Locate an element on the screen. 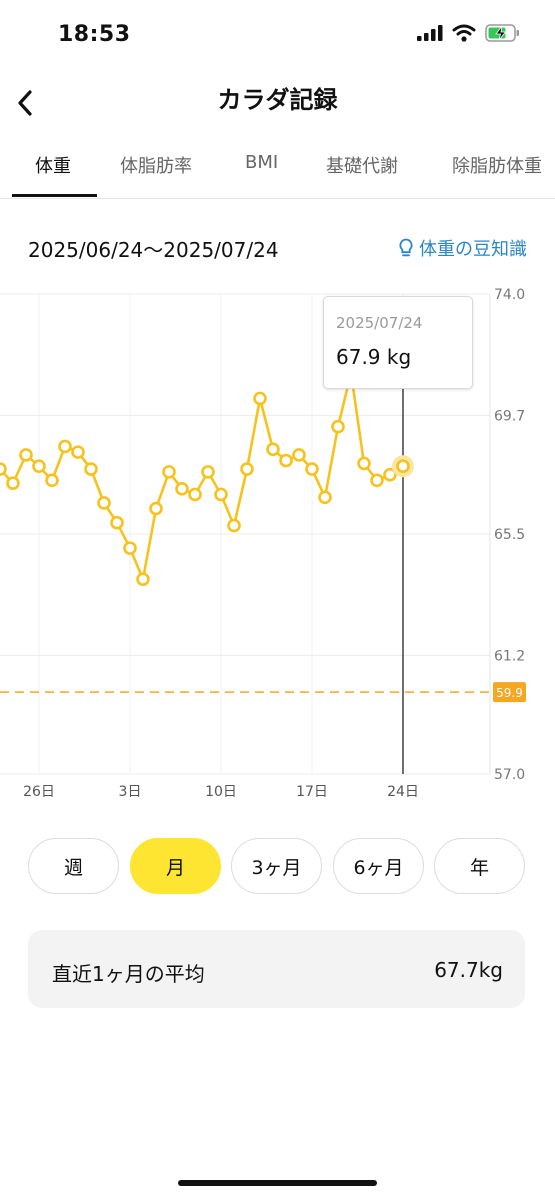 Image resolution: width=555 pixels, height=1200 pixels. y-tick-label: 74.0 is located at coordinates (509, 295).